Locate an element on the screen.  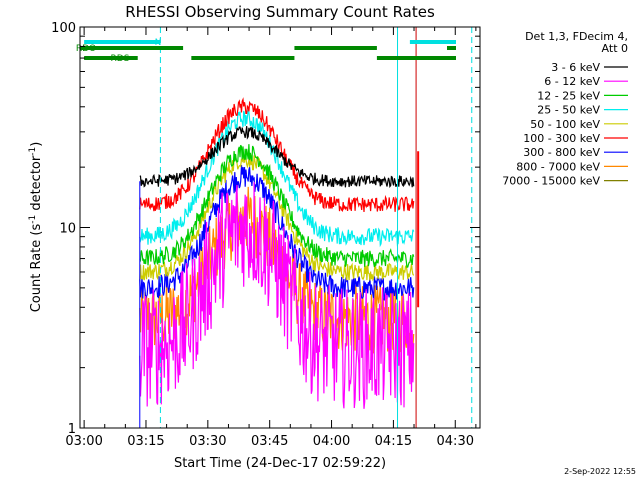
flag-bars: N RDO RDS is located at coordinates (266, 51).